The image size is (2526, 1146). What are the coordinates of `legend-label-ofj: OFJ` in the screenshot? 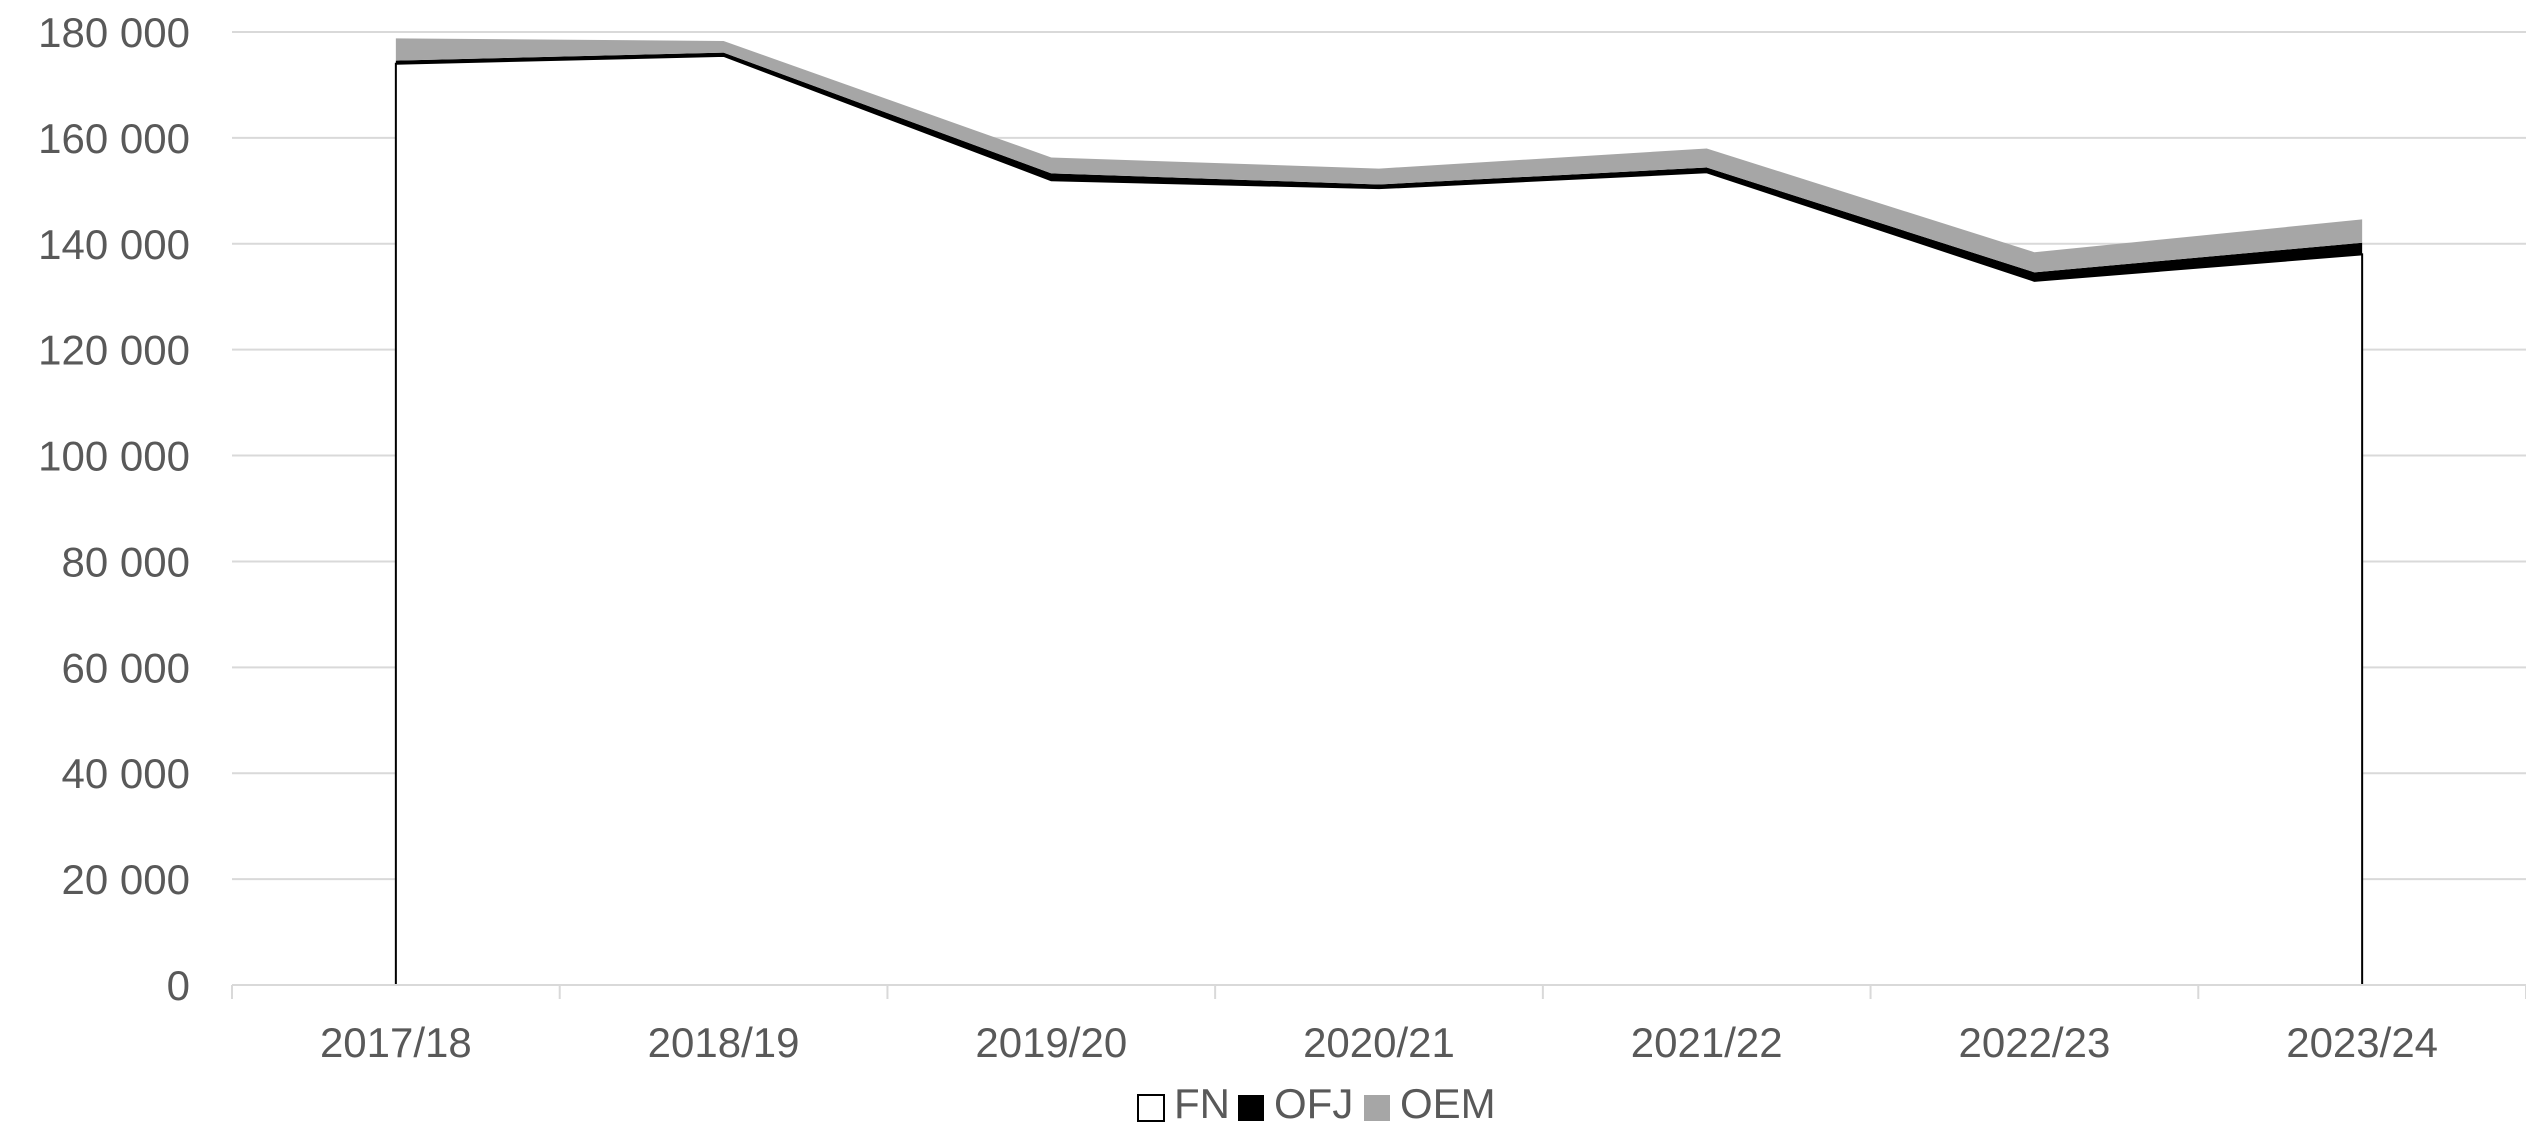 It's located at (1313, 1103).